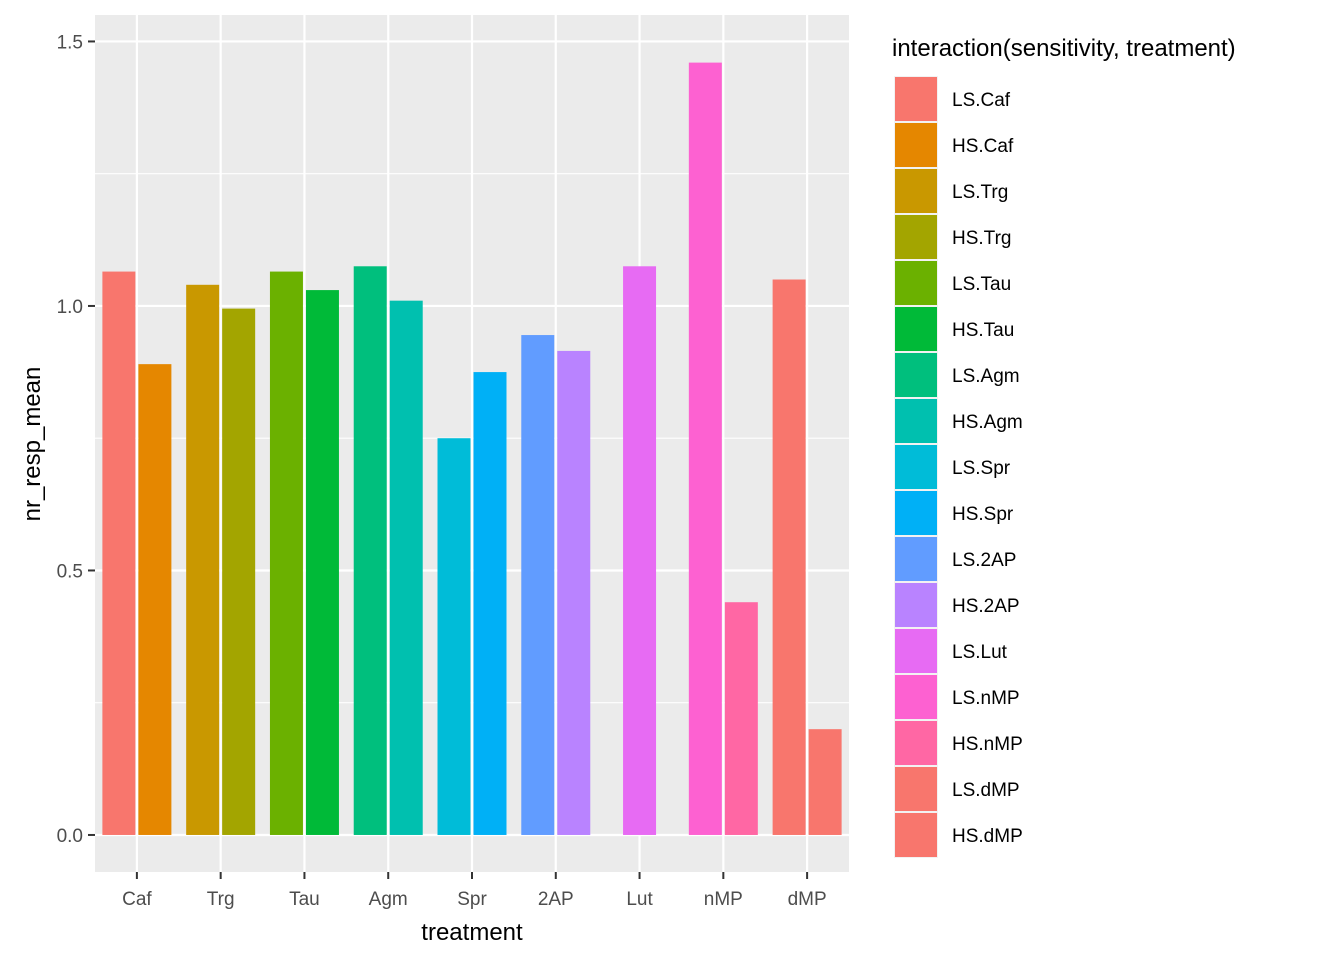 This screenshot has height=960, width=1344. Describe the element at coordinates (983, 330) in the screenshot. I see `legend-label: HS.Tau` at that location.